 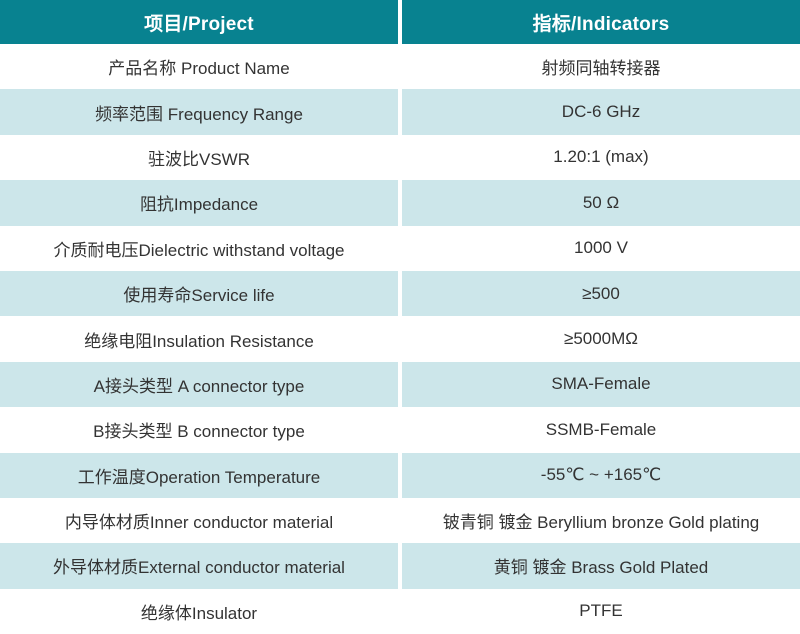 I want to click on column-header-indicators: 指标/Indicators, so click(x=601, y=22).